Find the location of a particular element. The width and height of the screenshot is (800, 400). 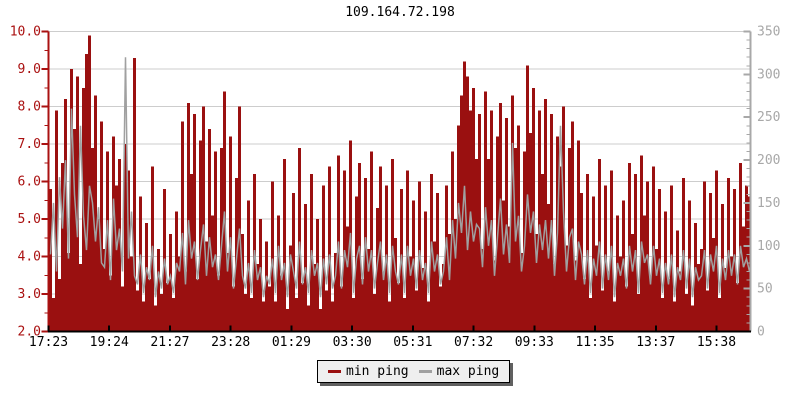

min-ping-label: min ping is located at coordinates (377, 371).